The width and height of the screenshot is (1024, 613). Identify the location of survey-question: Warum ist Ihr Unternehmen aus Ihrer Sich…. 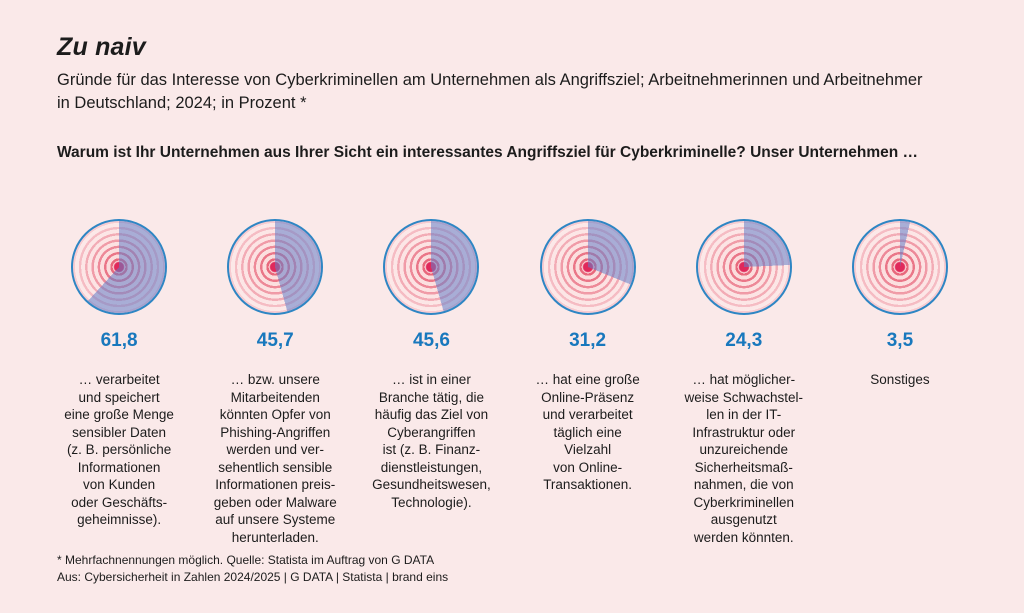
(488, 152).